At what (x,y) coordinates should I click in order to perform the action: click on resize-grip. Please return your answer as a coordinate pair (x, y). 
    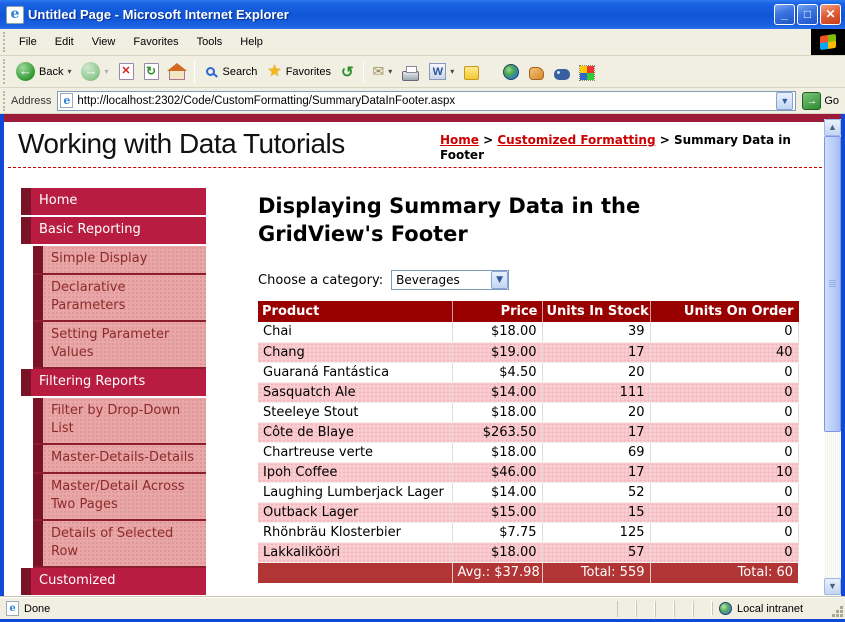
    Looking at the image, I should click on (841, 615).